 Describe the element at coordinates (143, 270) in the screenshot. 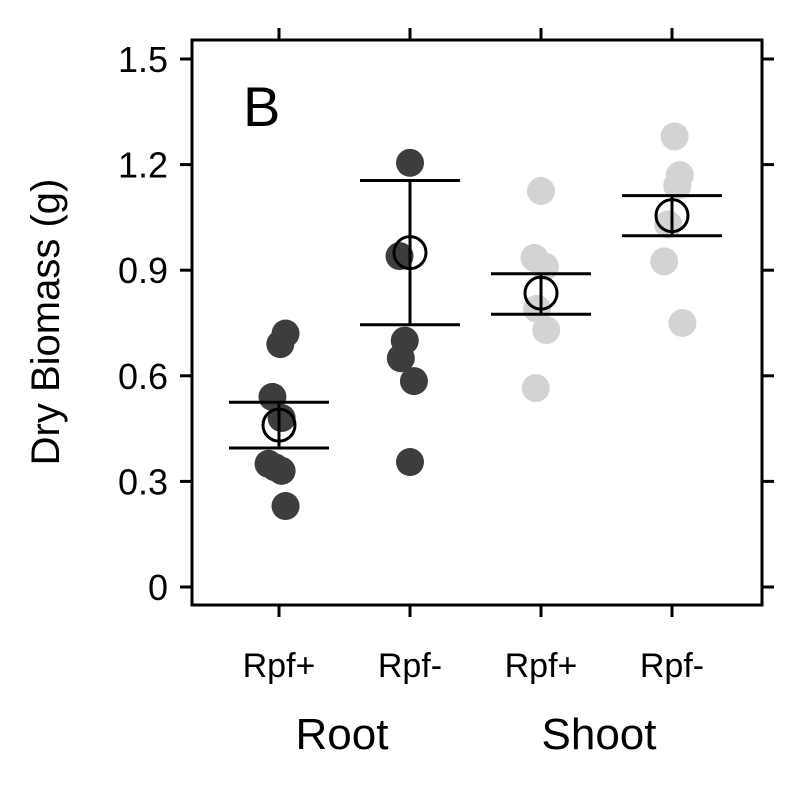

I see `y-tick-label: 0.9` at that location.